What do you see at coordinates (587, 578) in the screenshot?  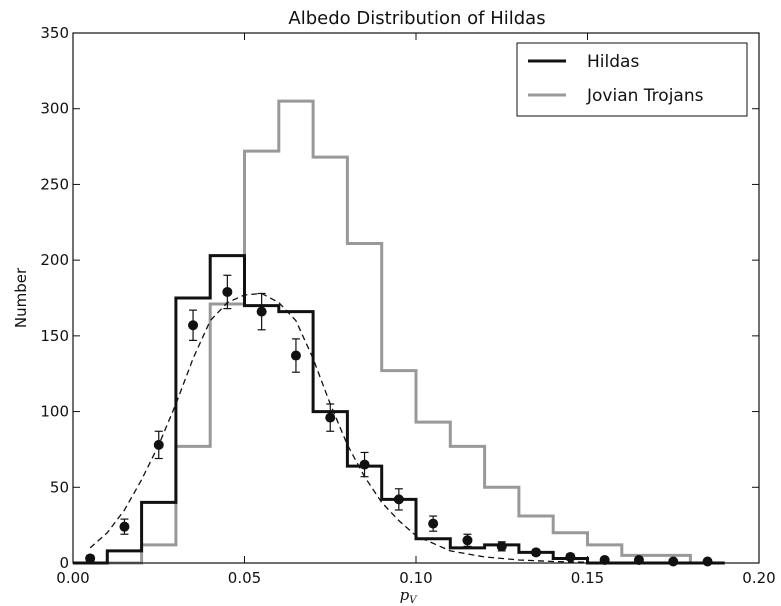 I see `x-tick-label: 0.15` at bounding box center [587, 578].